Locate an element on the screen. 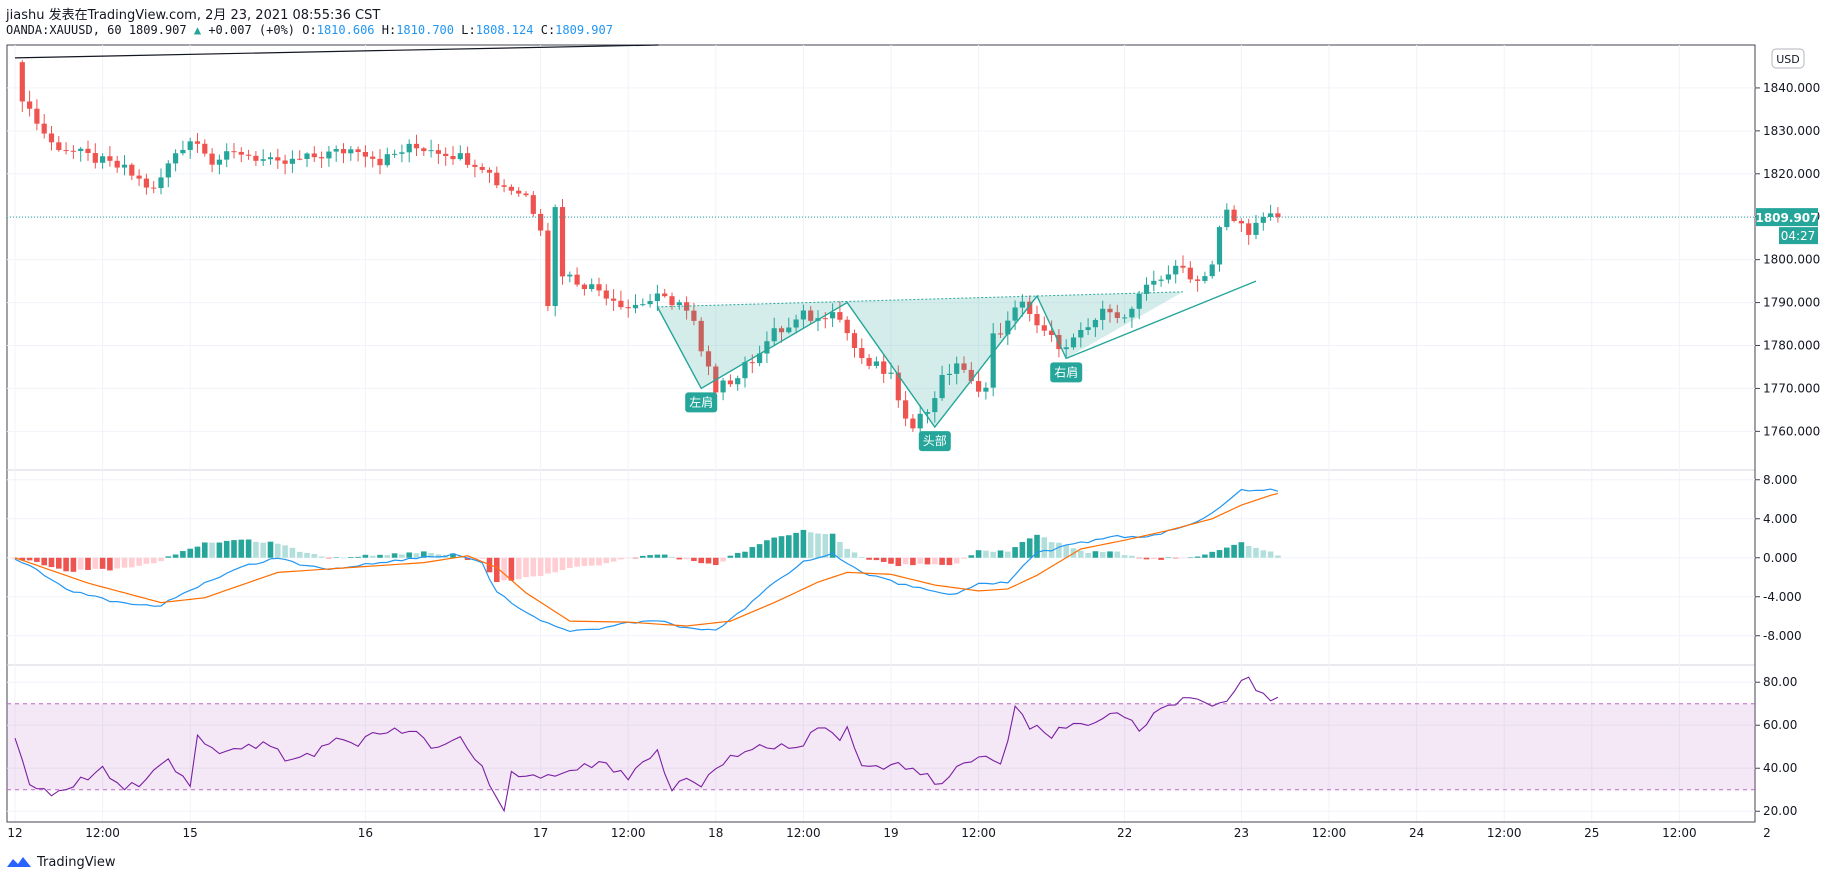 The width and height of the screenshot is (1828, 883). head-label-bg is located at coordinates (934, 441).